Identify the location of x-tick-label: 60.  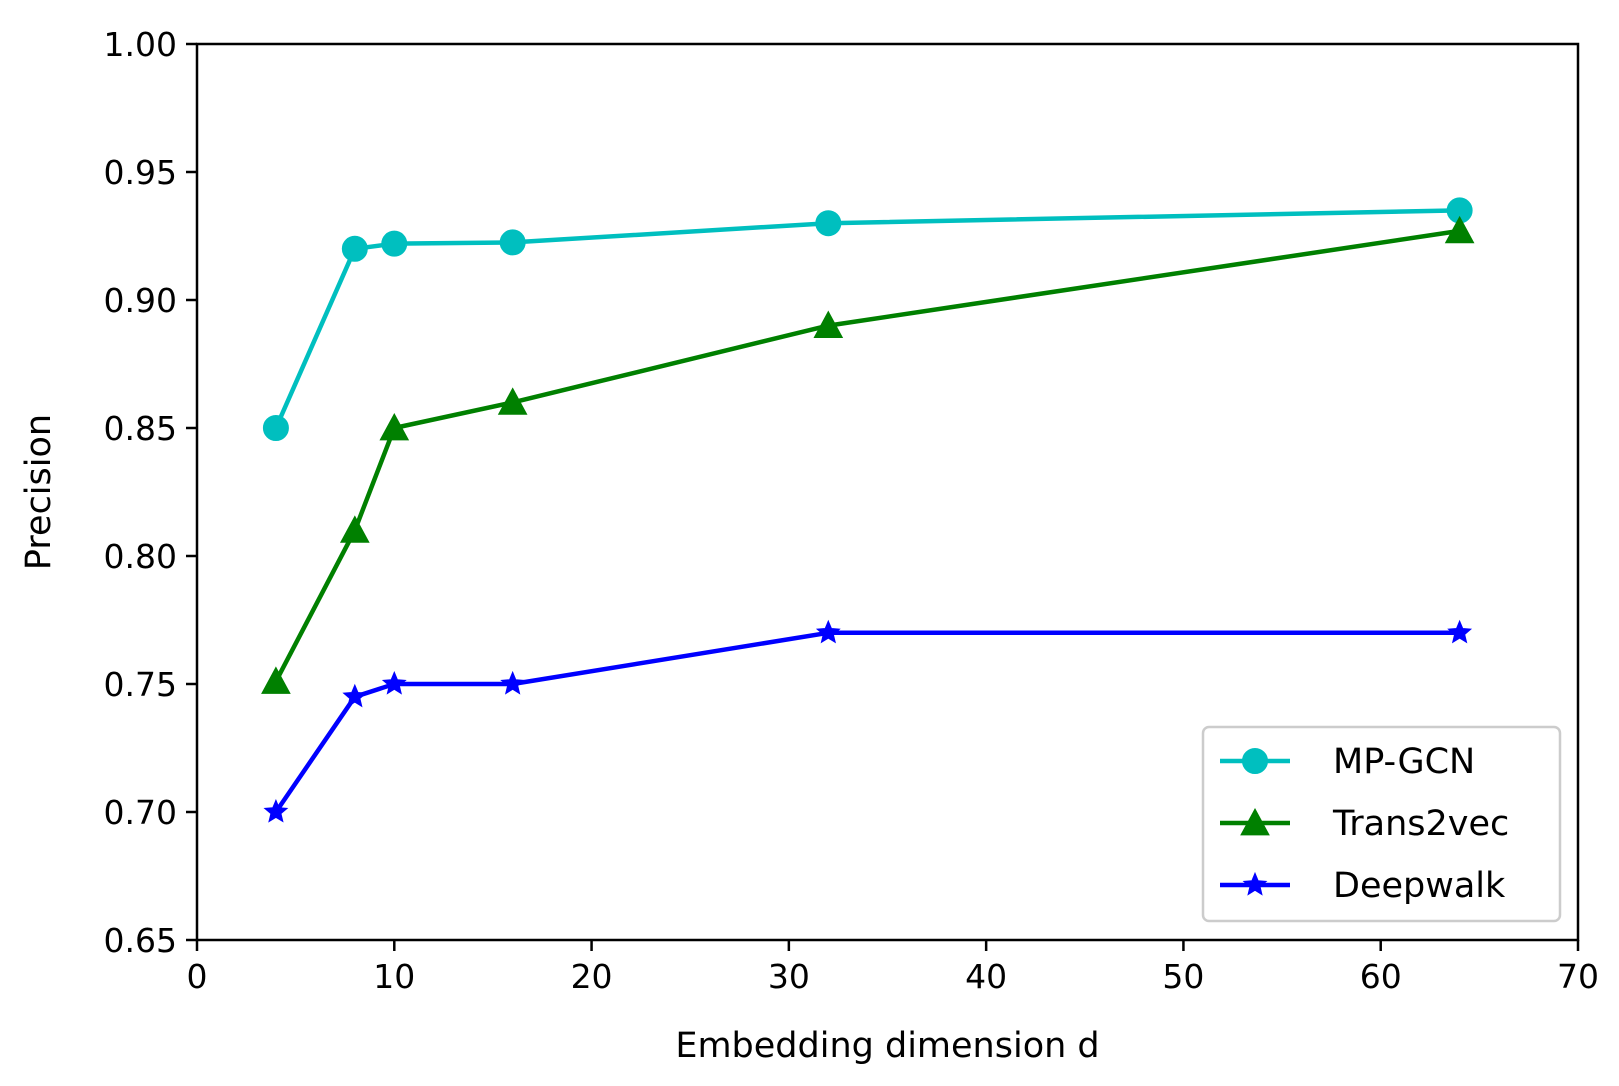
(1381, 976).